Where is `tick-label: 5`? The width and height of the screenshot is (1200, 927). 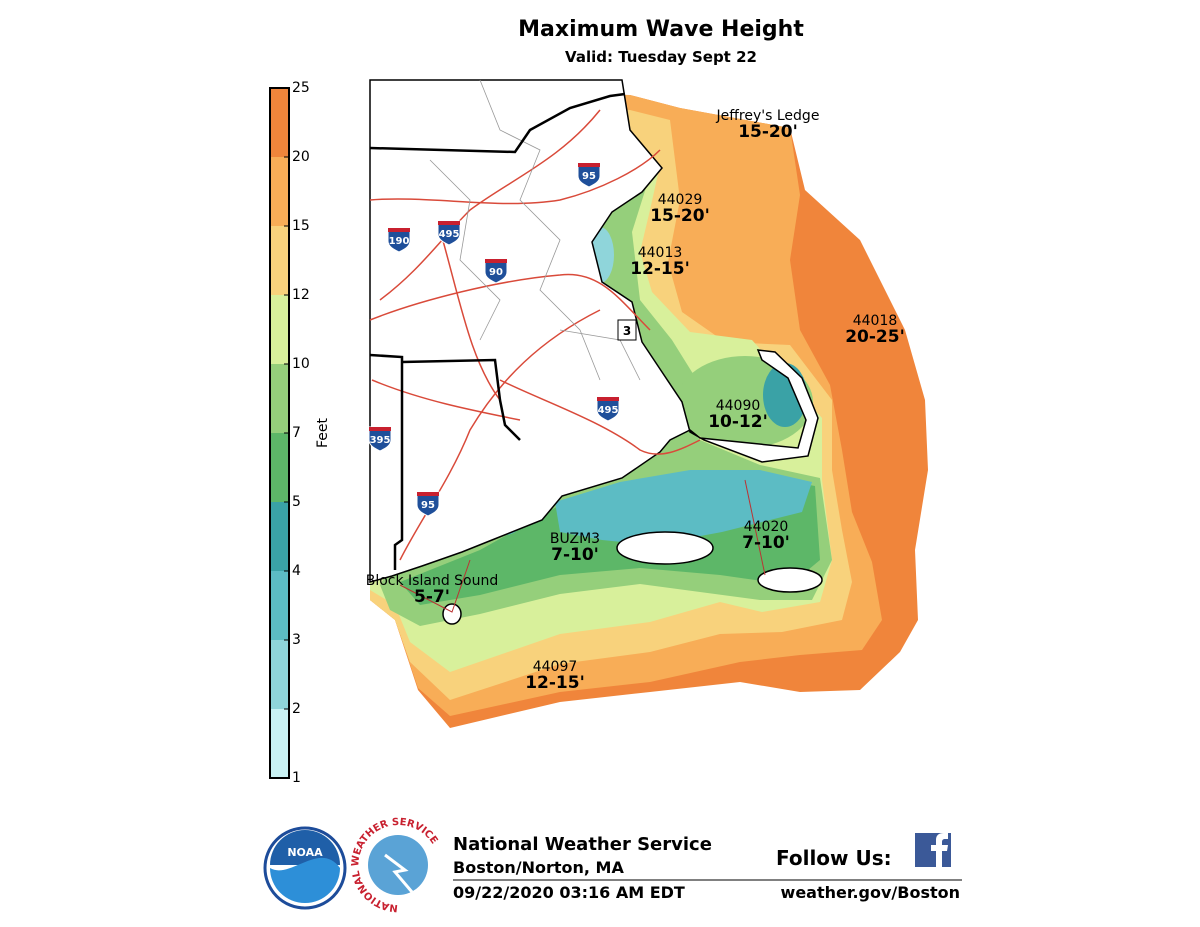
tick-label: 5 is located at coordinates (296, 502).